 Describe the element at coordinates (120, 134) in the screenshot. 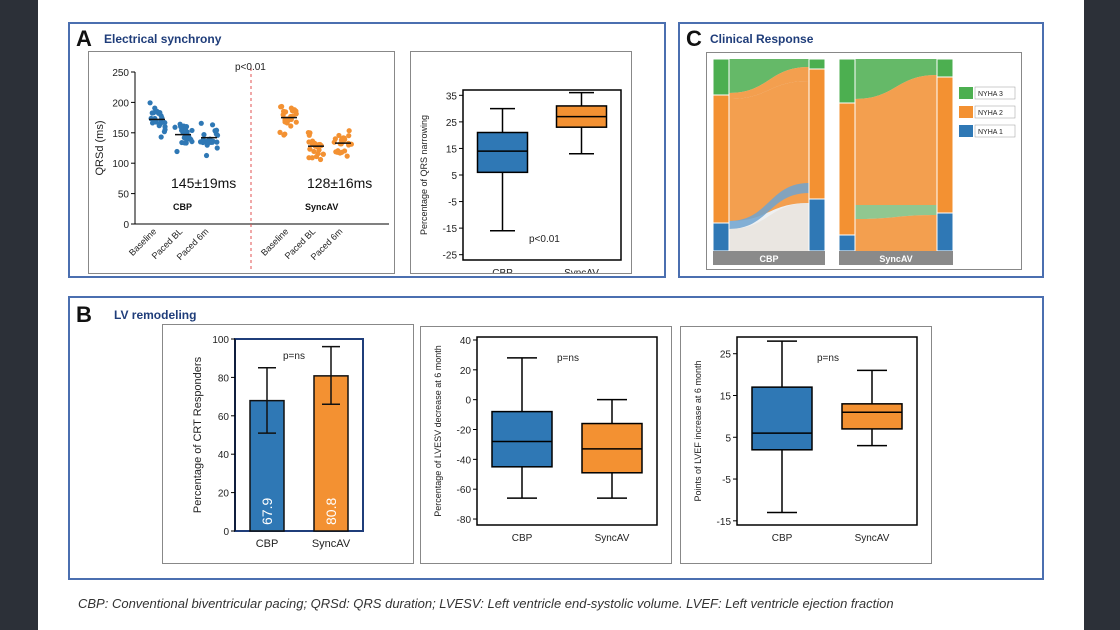

I see `qrsd-y-tick-label: 150` at that location.